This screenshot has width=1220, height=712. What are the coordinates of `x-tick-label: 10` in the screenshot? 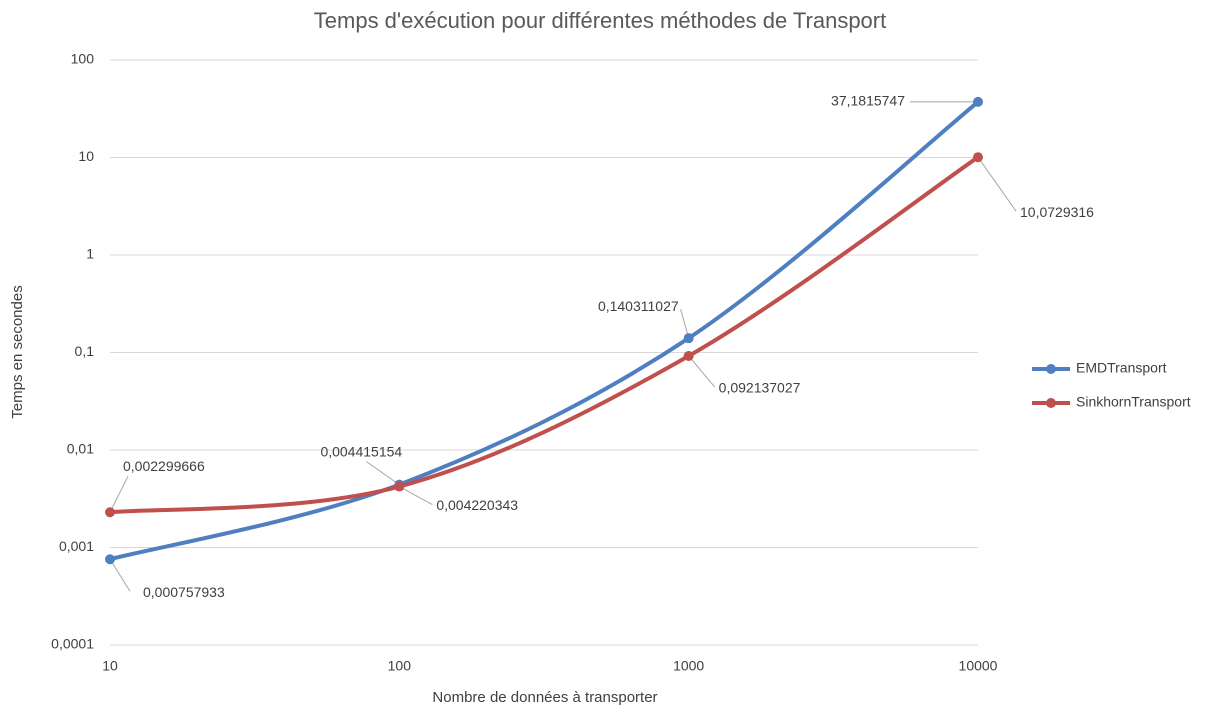 It's located at (110, 666).